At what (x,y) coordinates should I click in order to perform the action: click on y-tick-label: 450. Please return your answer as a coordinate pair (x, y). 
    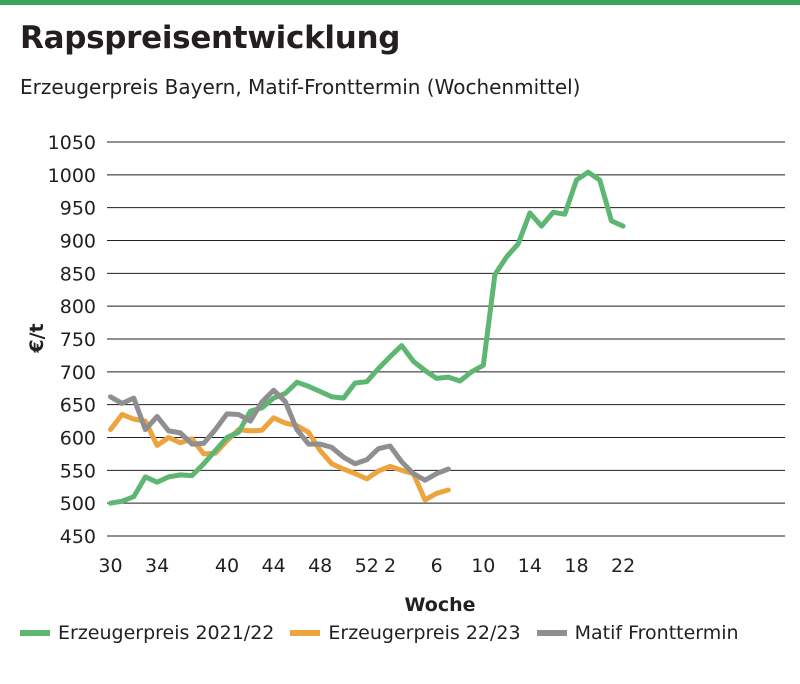
    Looking at the image, I should click on (78, 537).